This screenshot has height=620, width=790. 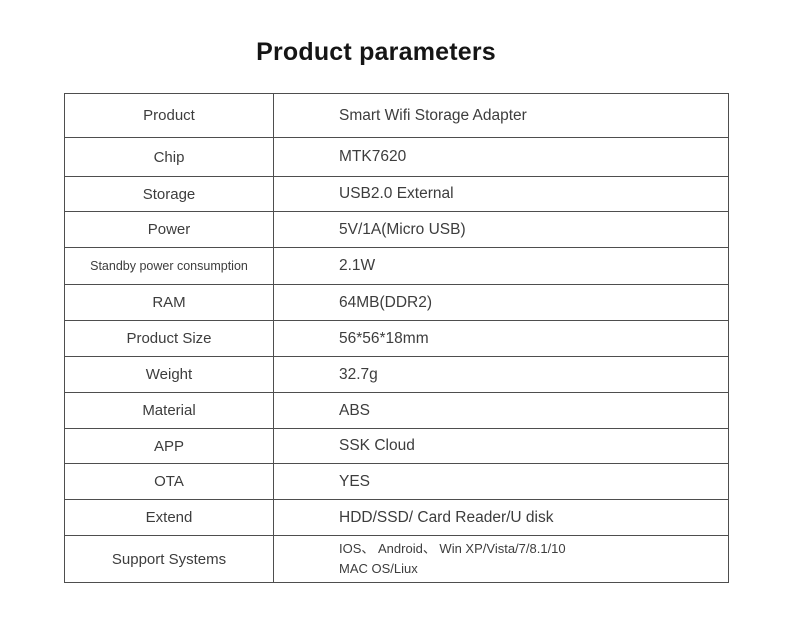 I want to click on row-value-line: MAC OS/Liux, so click(x=378, y=568).